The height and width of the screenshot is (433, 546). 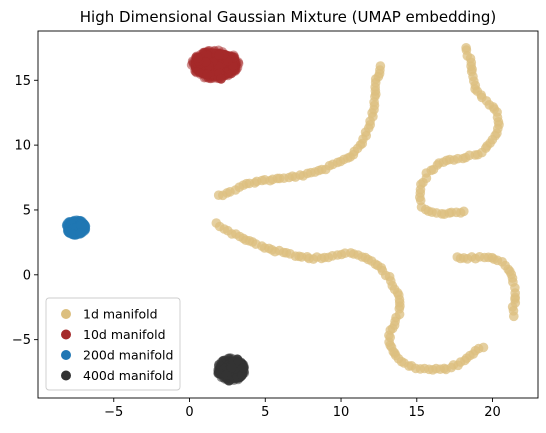 What do you see at coordinates (27, 210) in the screenshot?
I see `y-tick-label: 5` at bounding box center [27, 210].